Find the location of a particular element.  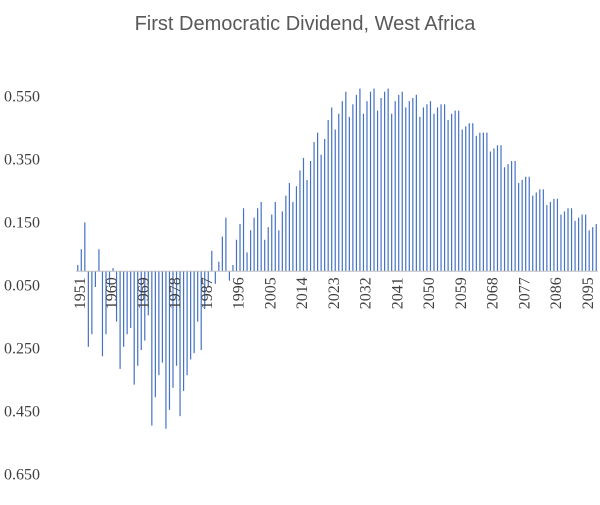

x-tick-label: 2086 is located at coordinates (556, 293).